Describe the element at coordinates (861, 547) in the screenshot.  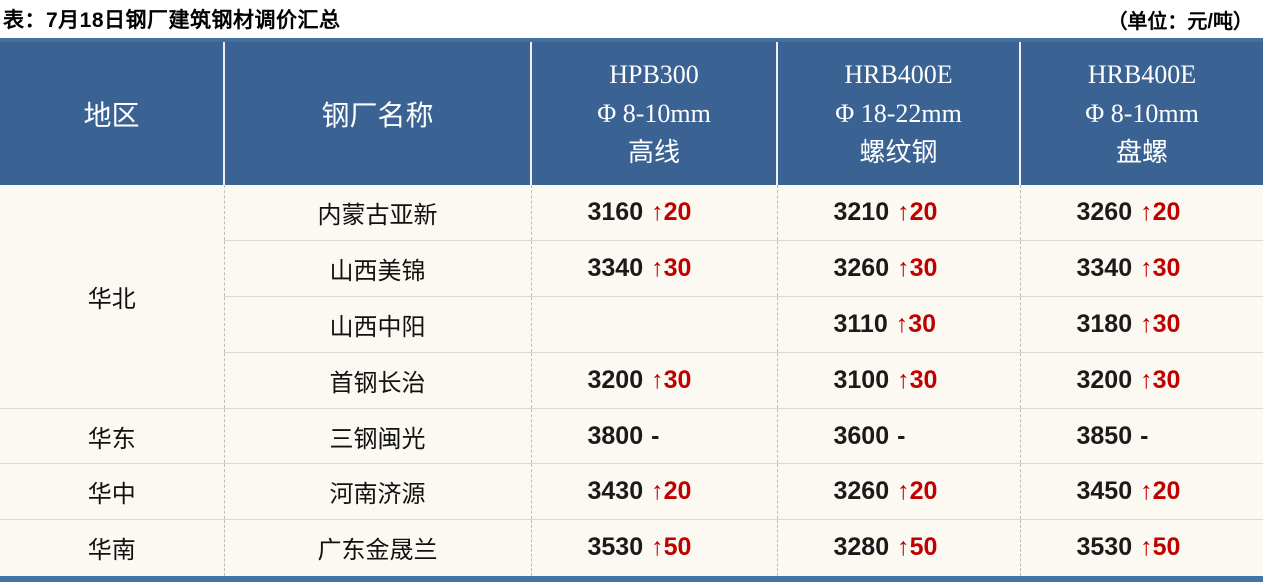
I see `price-value: 3280` at that location.